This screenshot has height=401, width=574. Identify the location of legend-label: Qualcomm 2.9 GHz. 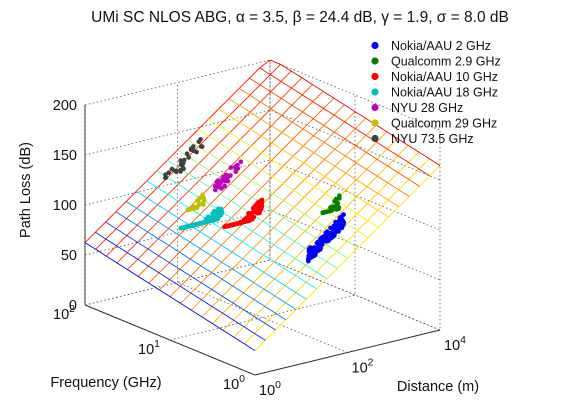
(446, 62).